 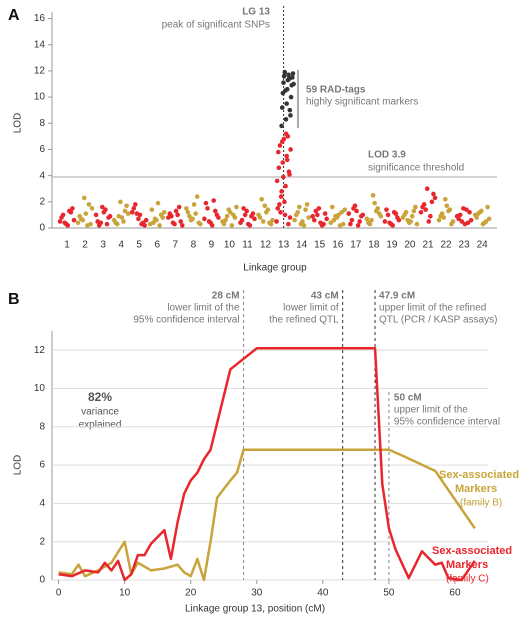 What do you see at coordinates (100, 425) in the screenshot?
I see `variance-text: explained` at bounding box center [100, 425].